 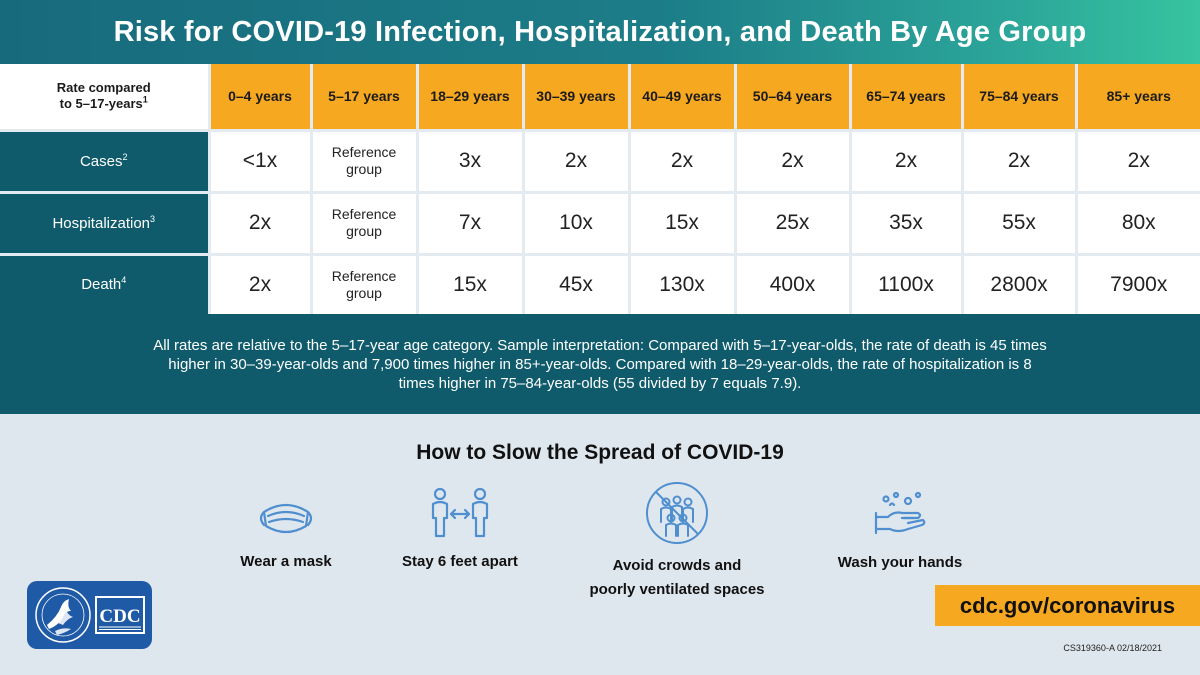 I want to click on action-distance: Stay 6 feet apart, so click(x=460, y=530).